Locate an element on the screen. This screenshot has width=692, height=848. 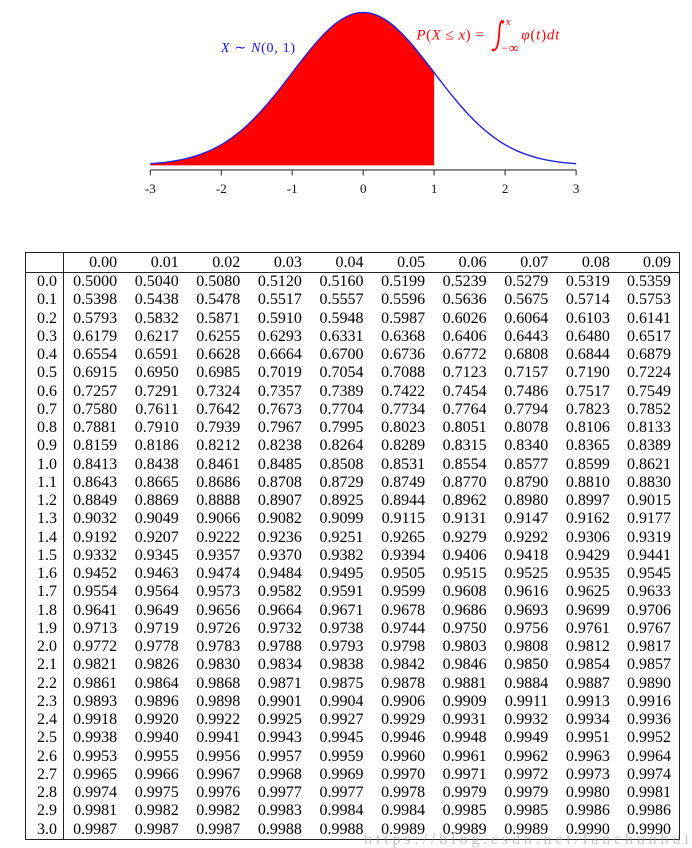
svg-text: x is located at coordinates (508, 22).